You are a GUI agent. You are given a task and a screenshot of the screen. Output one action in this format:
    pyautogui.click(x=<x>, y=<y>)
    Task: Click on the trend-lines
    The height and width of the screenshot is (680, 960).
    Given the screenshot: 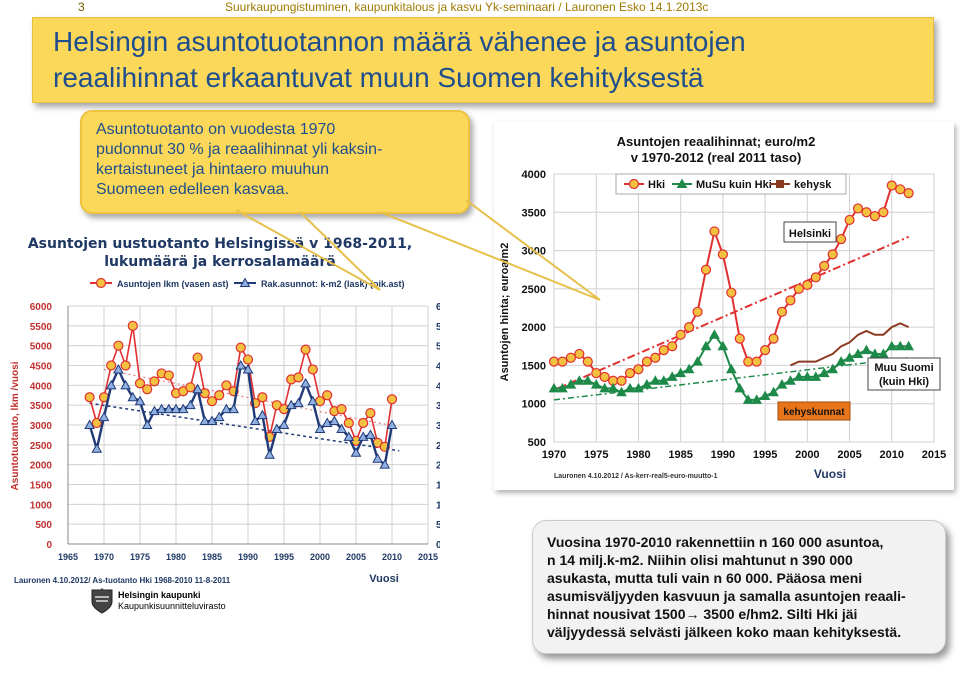 What is the action you would take?
    pyautogui.click(x=731, y=318)
    